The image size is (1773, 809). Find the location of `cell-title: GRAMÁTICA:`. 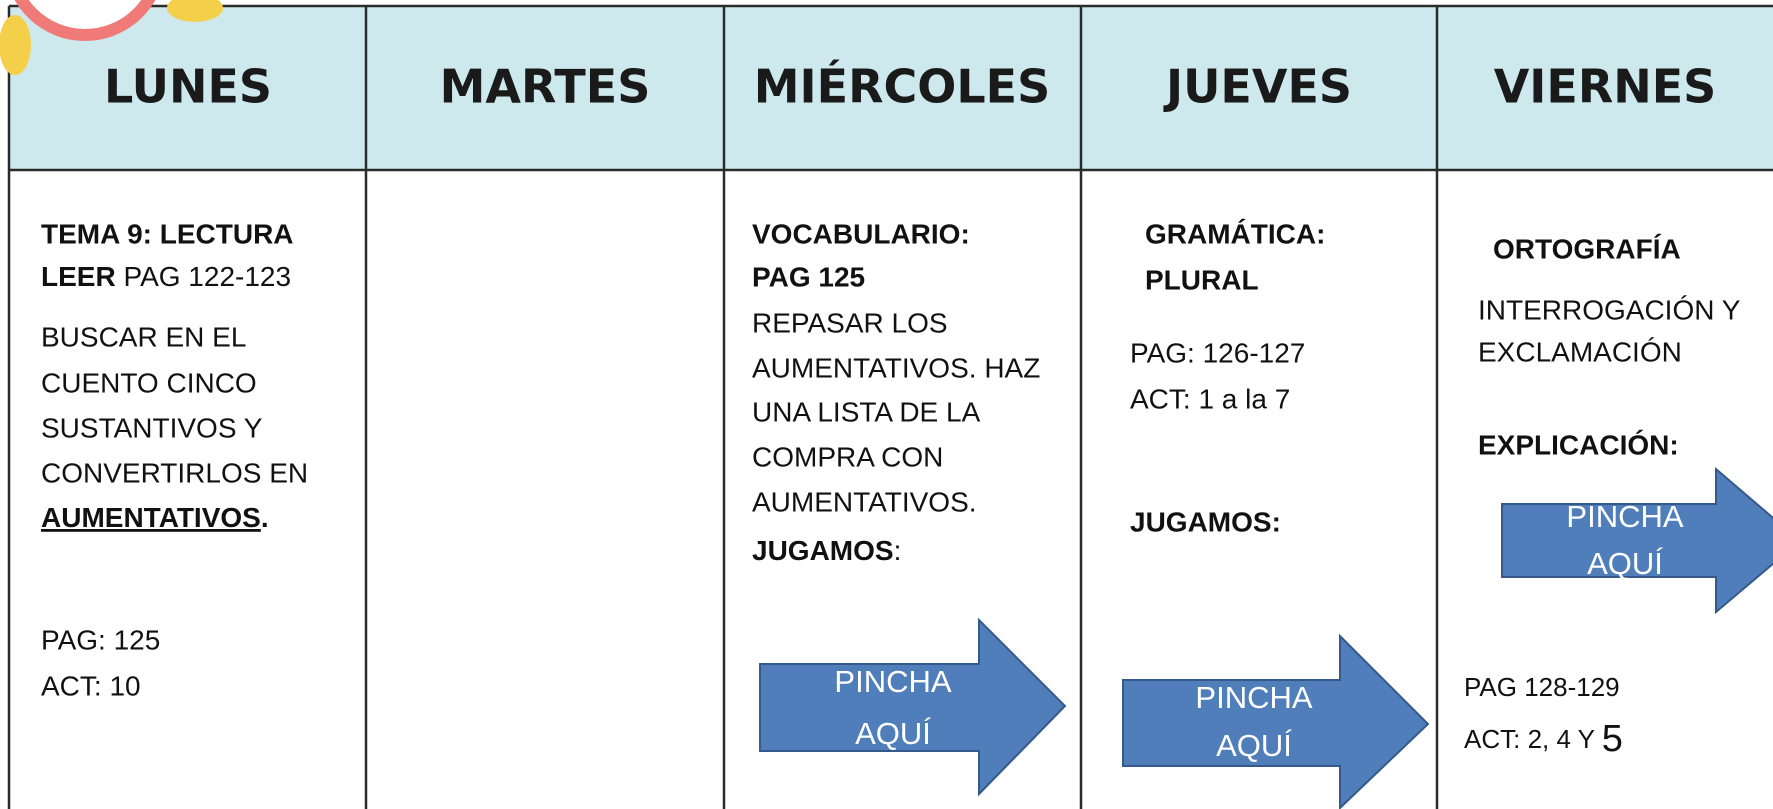

cell-title: GRAMÁTICA: is located at coordinates (1235, 233).